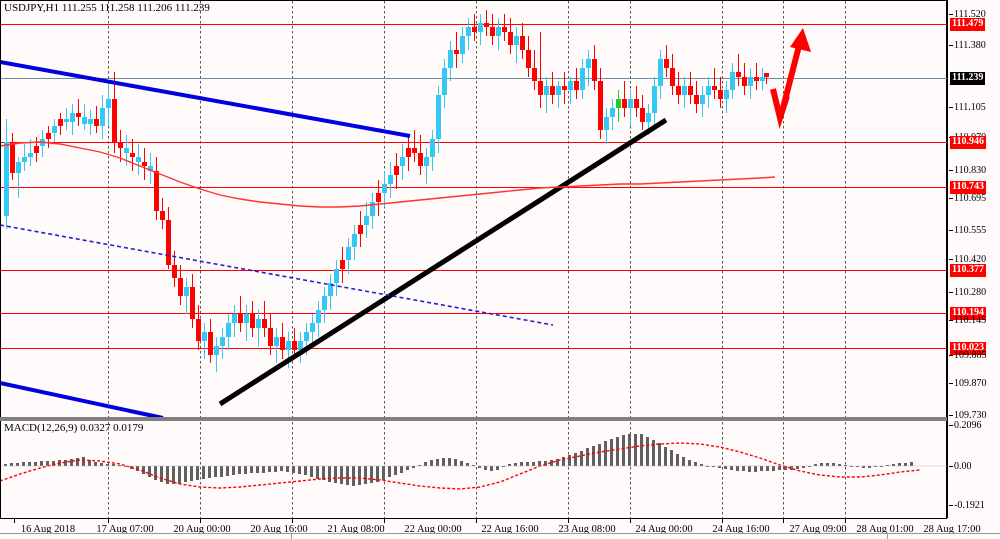 The height and width of the screenshot is (539, 1000). What do you see at coordinates (968, 187) in the screenshot?
I see `price-level-badge: 110.743` at bounding box center [968, 187].